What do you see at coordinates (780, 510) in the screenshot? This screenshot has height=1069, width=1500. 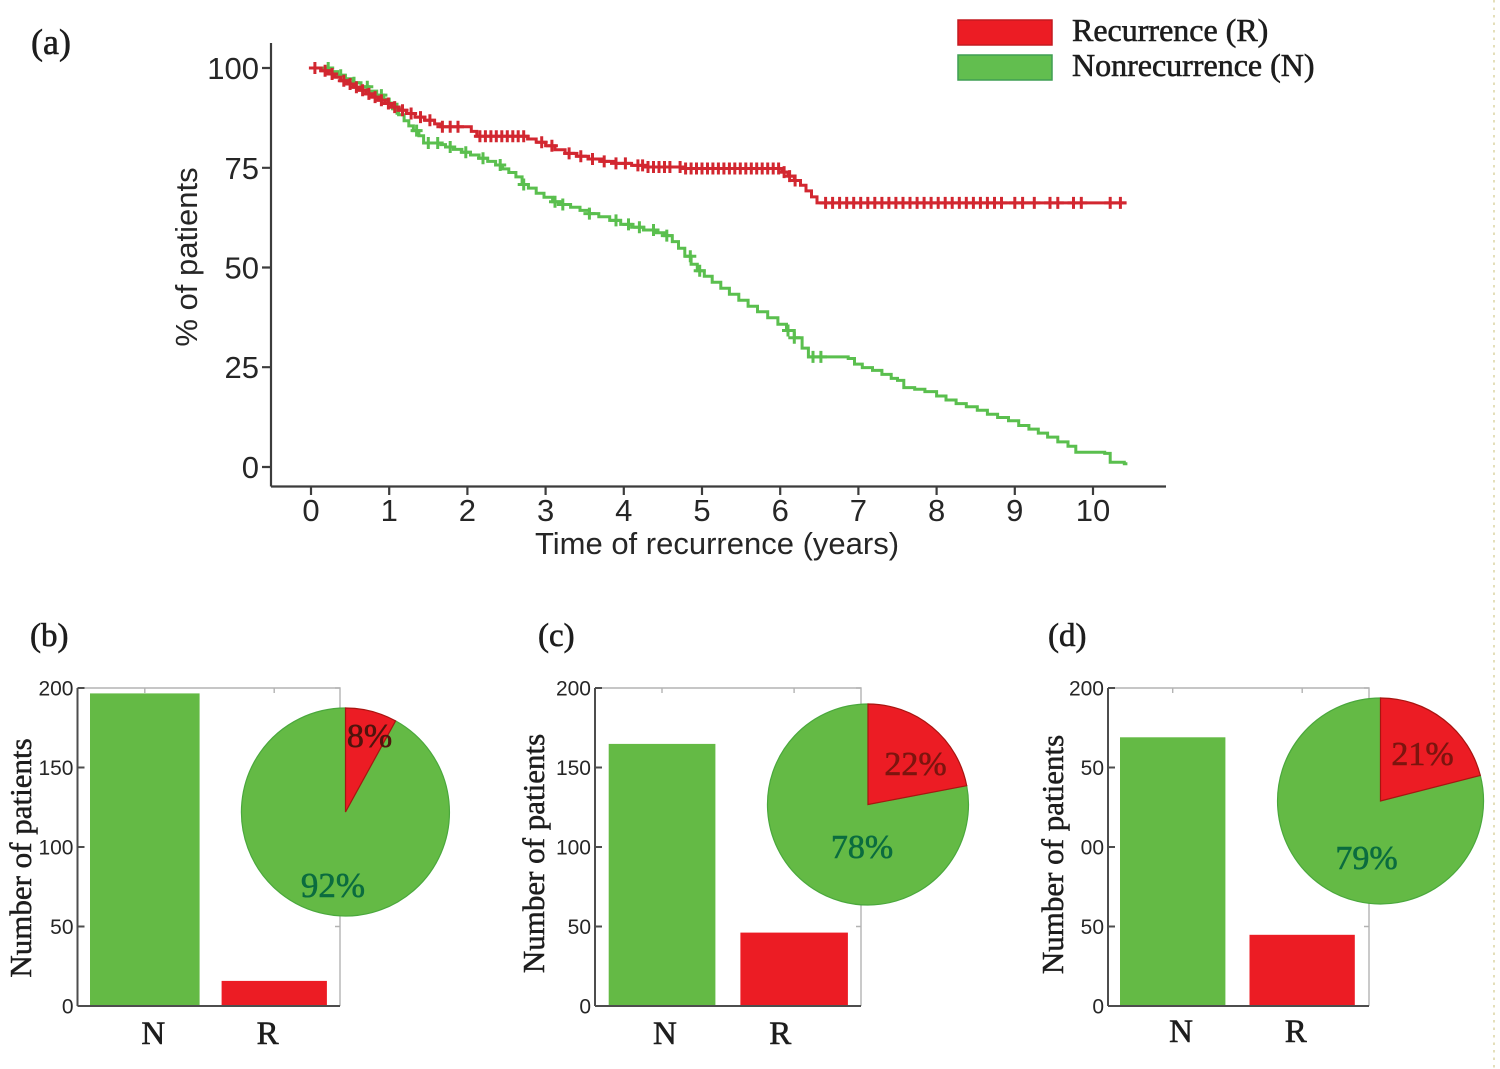 I see `svg-text: 6` at bounding box center [780, 510].